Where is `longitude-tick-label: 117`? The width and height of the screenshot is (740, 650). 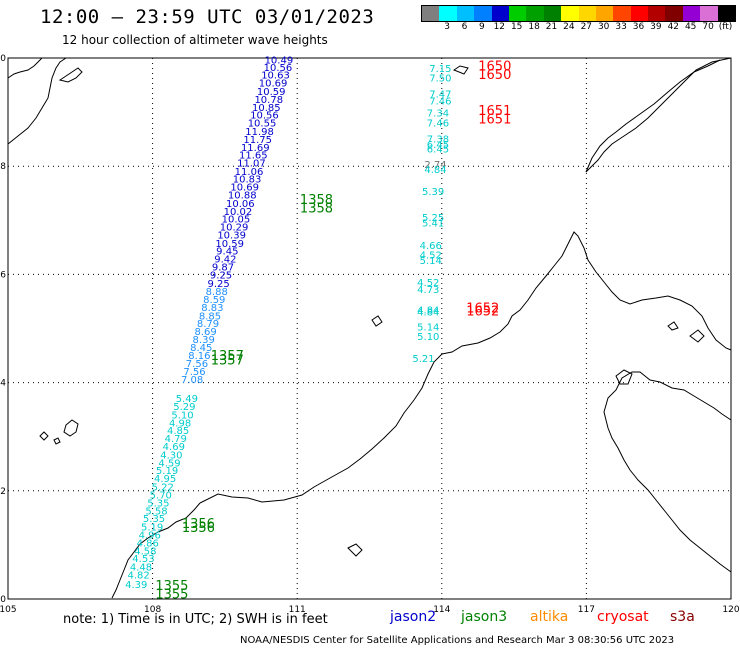 longitude-tick-label: 117 is located at coordinates (586, 610).